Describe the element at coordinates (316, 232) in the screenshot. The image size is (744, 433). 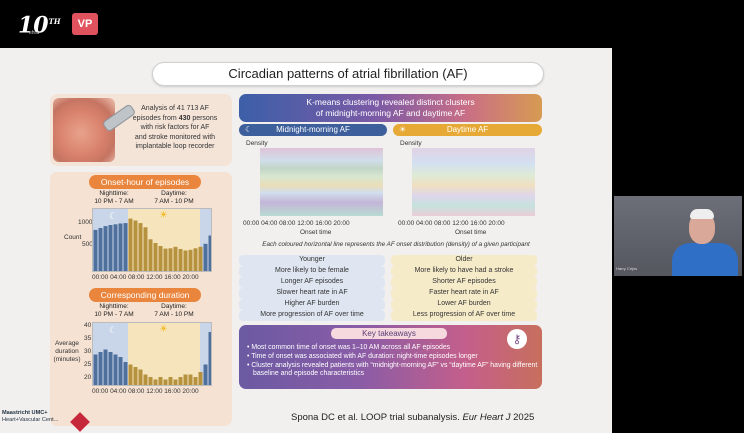
I see `midnight-onset-label: Onset time` at that location.